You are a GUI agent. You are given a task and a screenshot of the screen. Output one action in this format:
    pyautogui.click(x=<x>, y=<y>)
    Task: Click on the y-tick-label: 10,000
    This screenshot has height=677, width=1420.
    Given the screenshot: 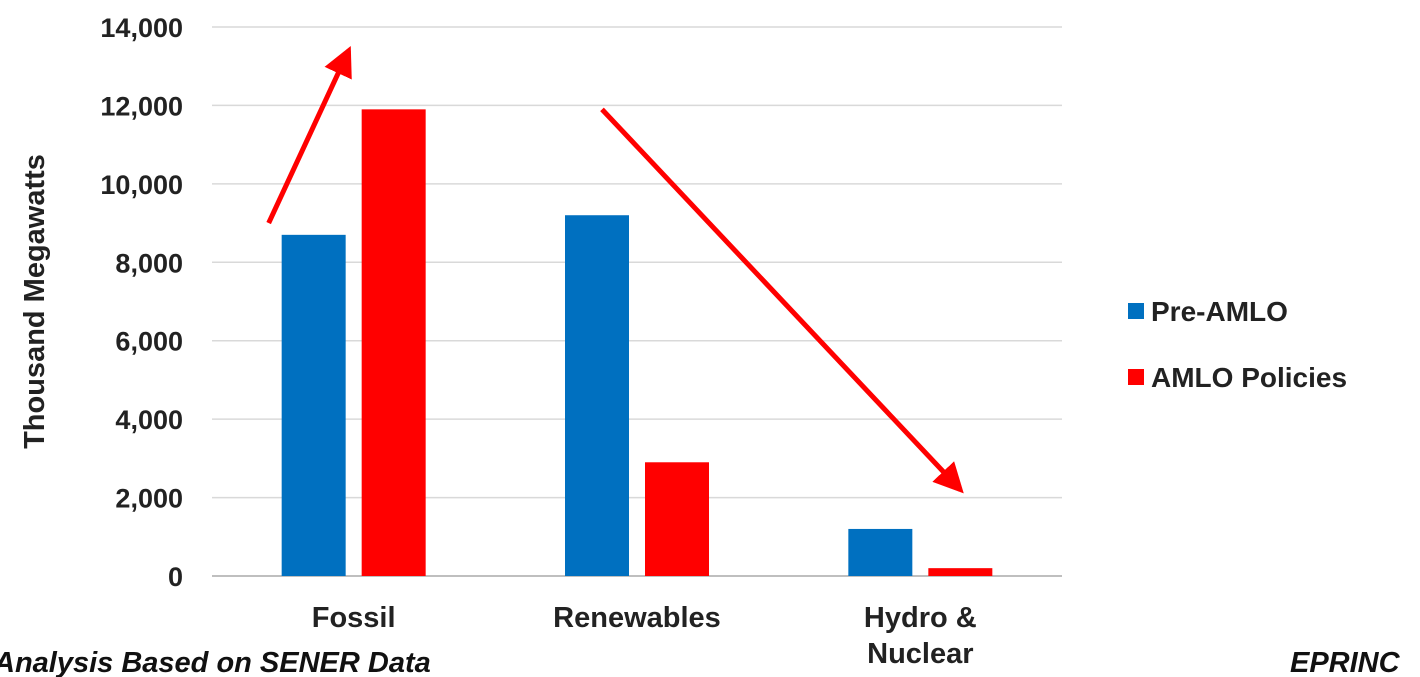 What is the action you would take?
    pyautogui.click(x=141, y=185)
    